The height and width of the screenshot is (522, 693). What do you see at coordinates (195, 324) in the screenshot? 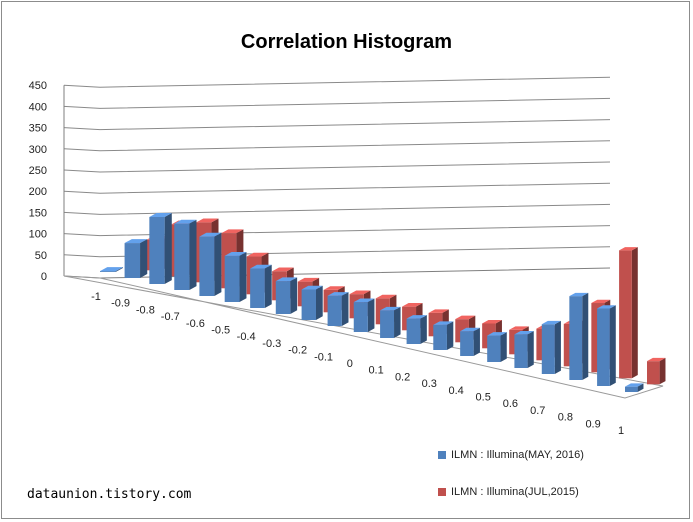
I see `x-tick-label: -0.6` at bounding box center [195, 324].